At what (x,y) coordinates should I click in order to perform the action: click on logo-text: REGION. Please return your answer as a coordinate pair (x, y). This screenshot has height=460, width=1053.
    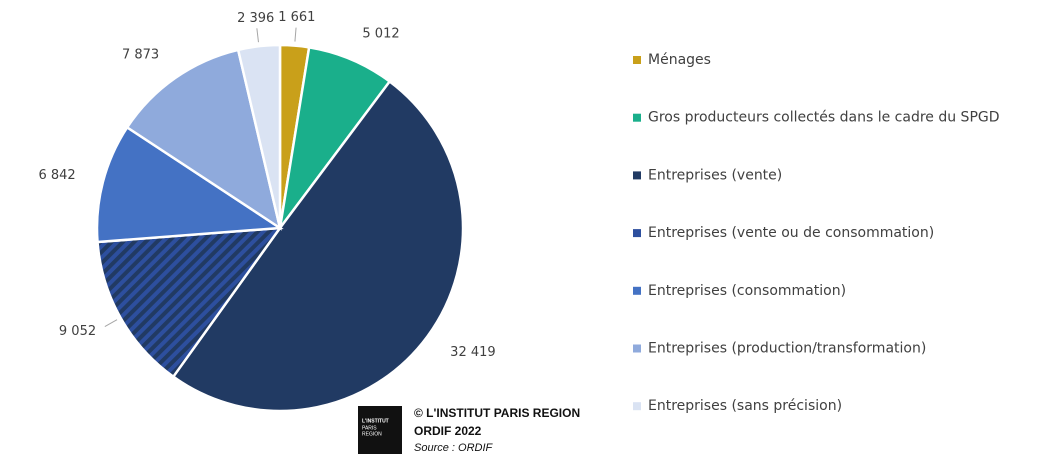
    Looking at the image, I should click on (372, 434).